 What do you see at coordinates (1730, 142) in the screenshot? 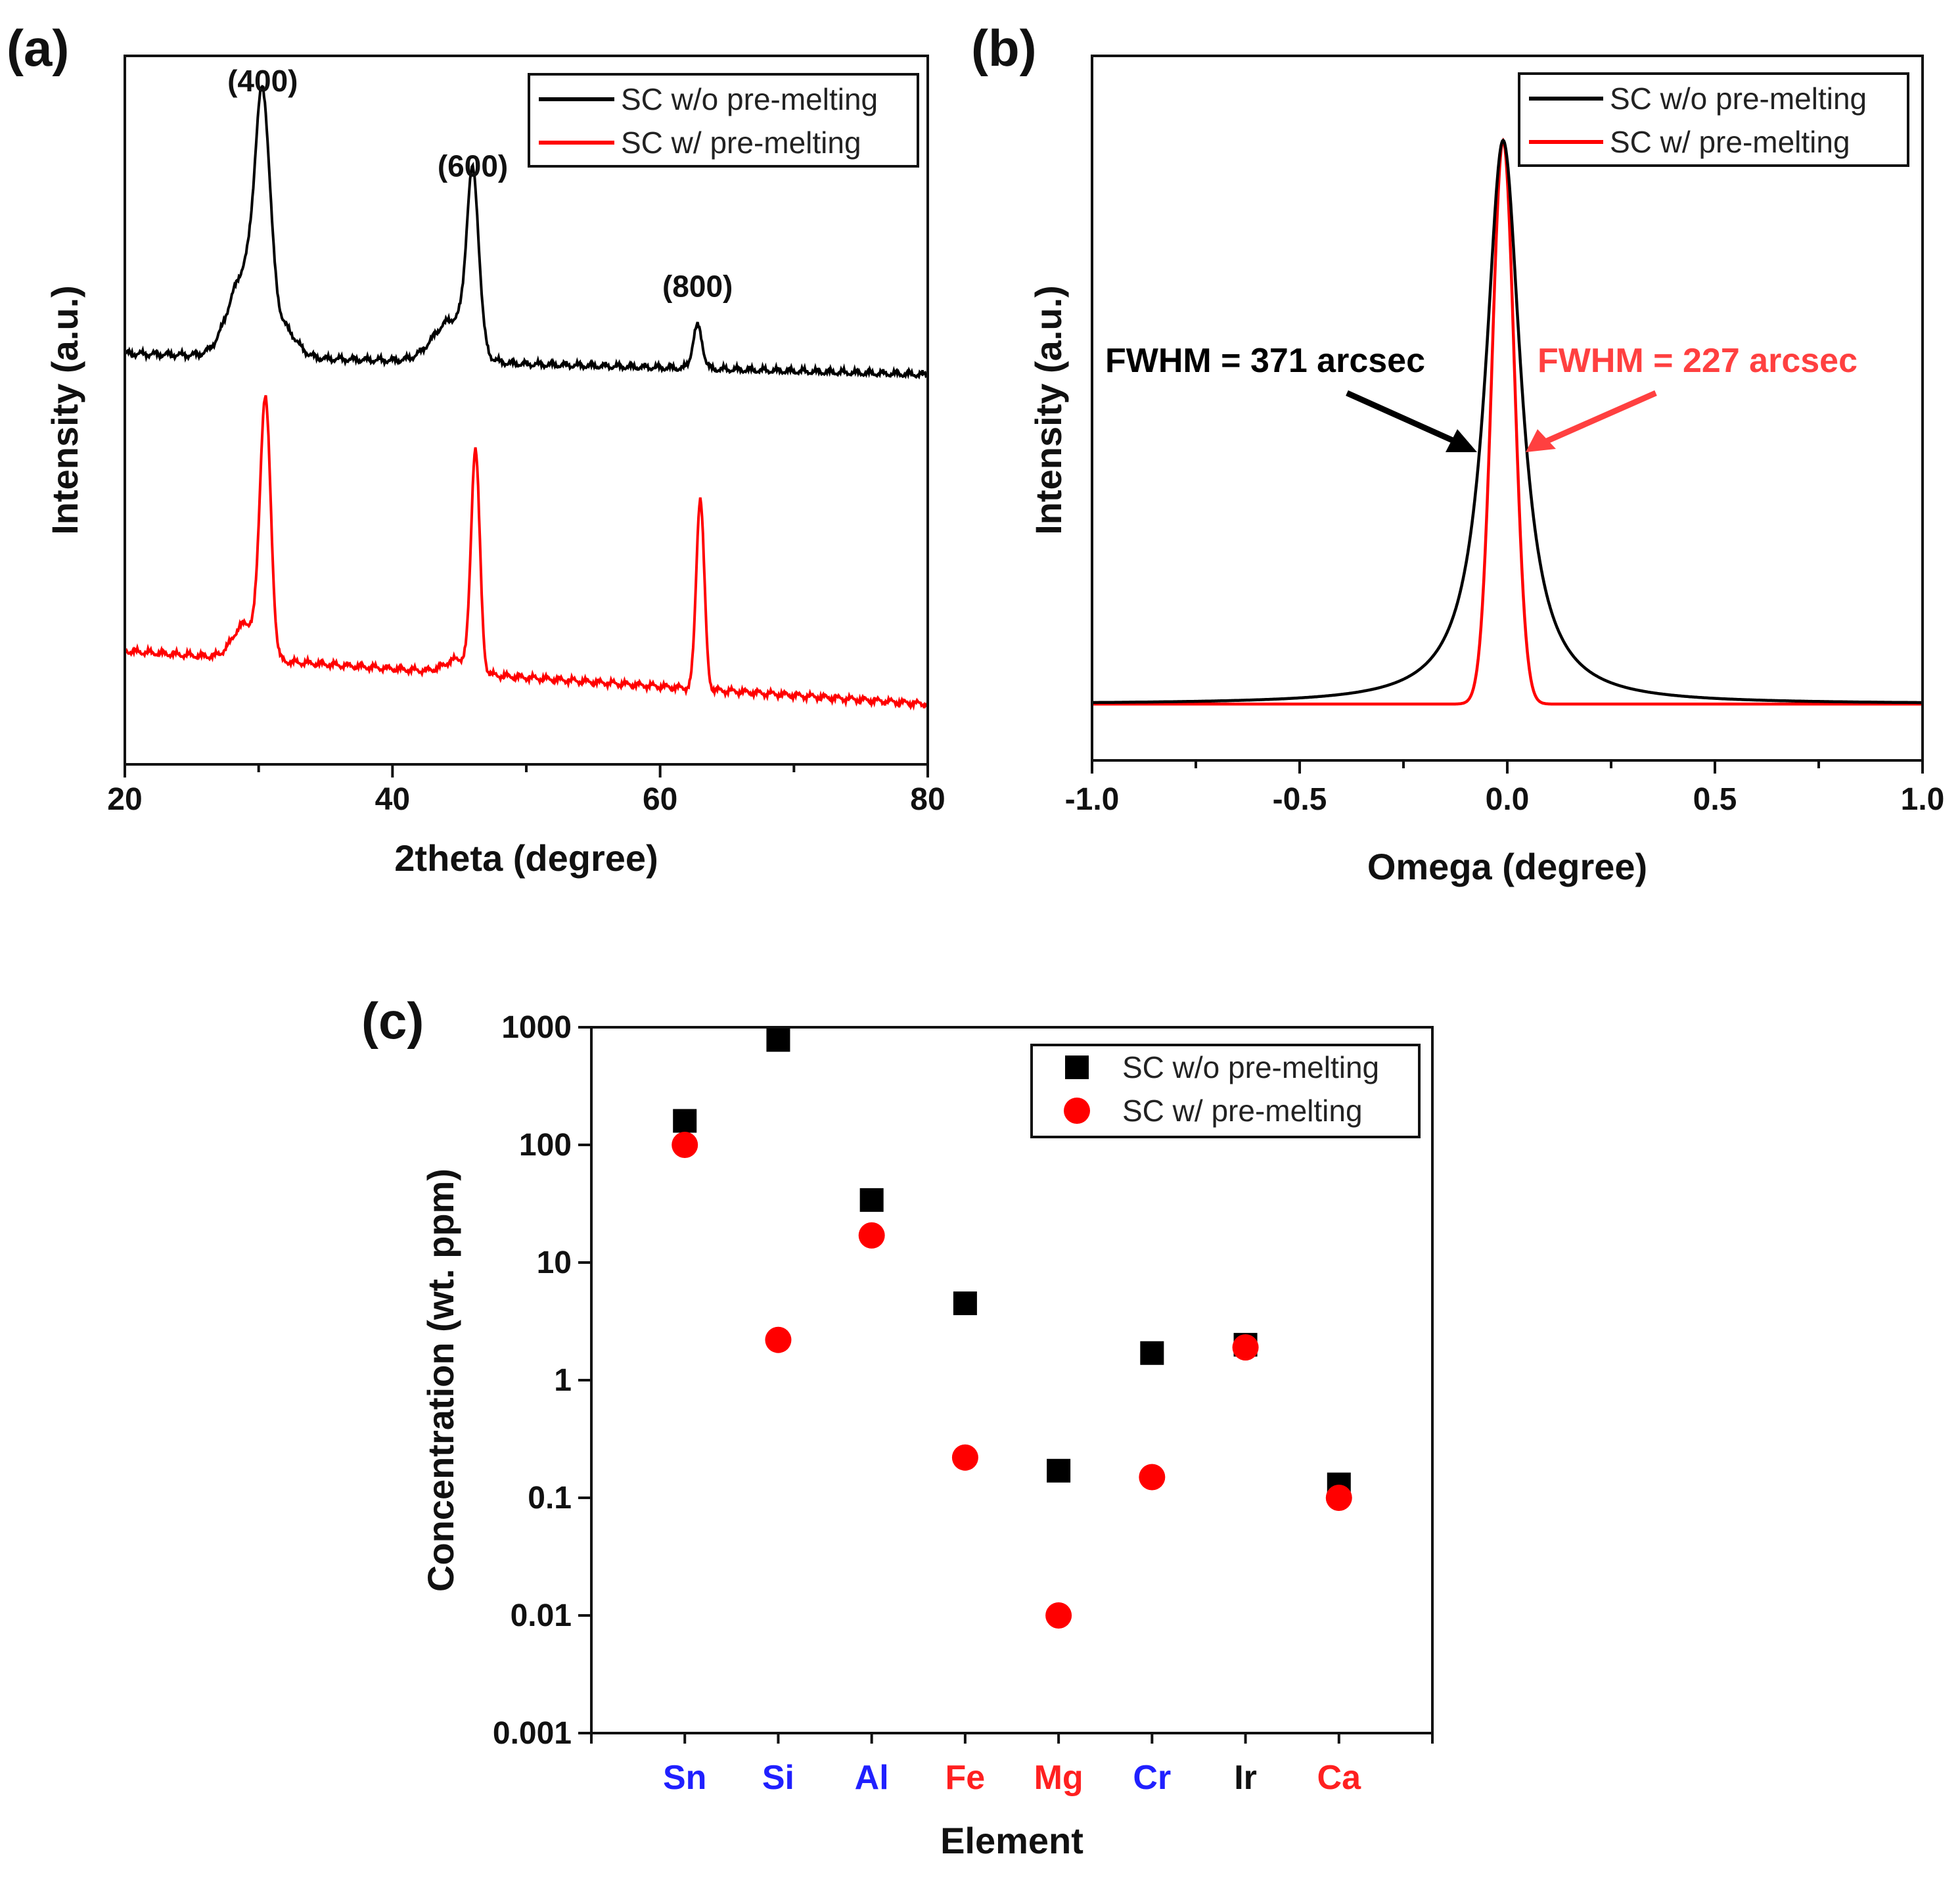
I see `panel-b-legend-label-2: SC w/ pre-melting` at bounding box center [1730, 142].